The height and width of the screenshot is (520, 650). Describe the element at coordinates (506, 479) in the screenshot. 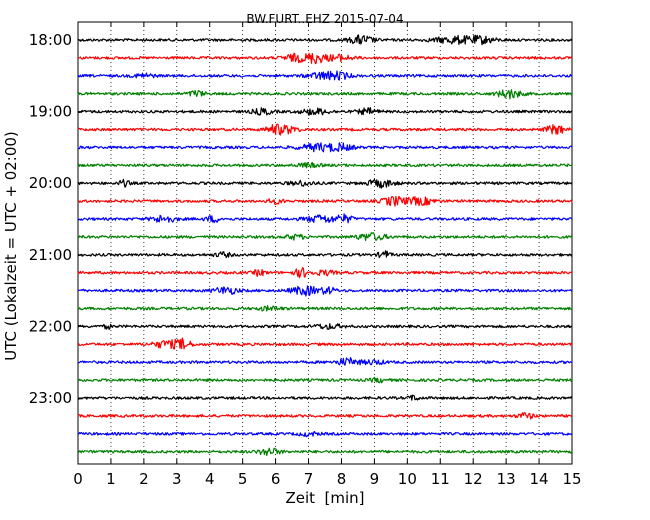

I see `x-tick-label: 13` at that location.